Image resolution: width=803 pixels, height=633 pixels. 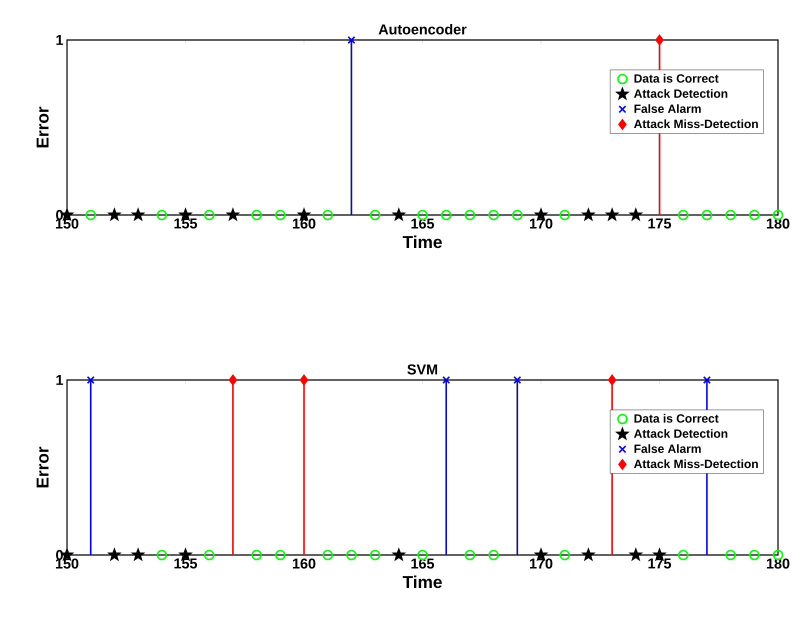 What do you see at coordinates (422, 369) in the screenshot?
I see `chart-title: SVM` at bounding box center [422, 369].